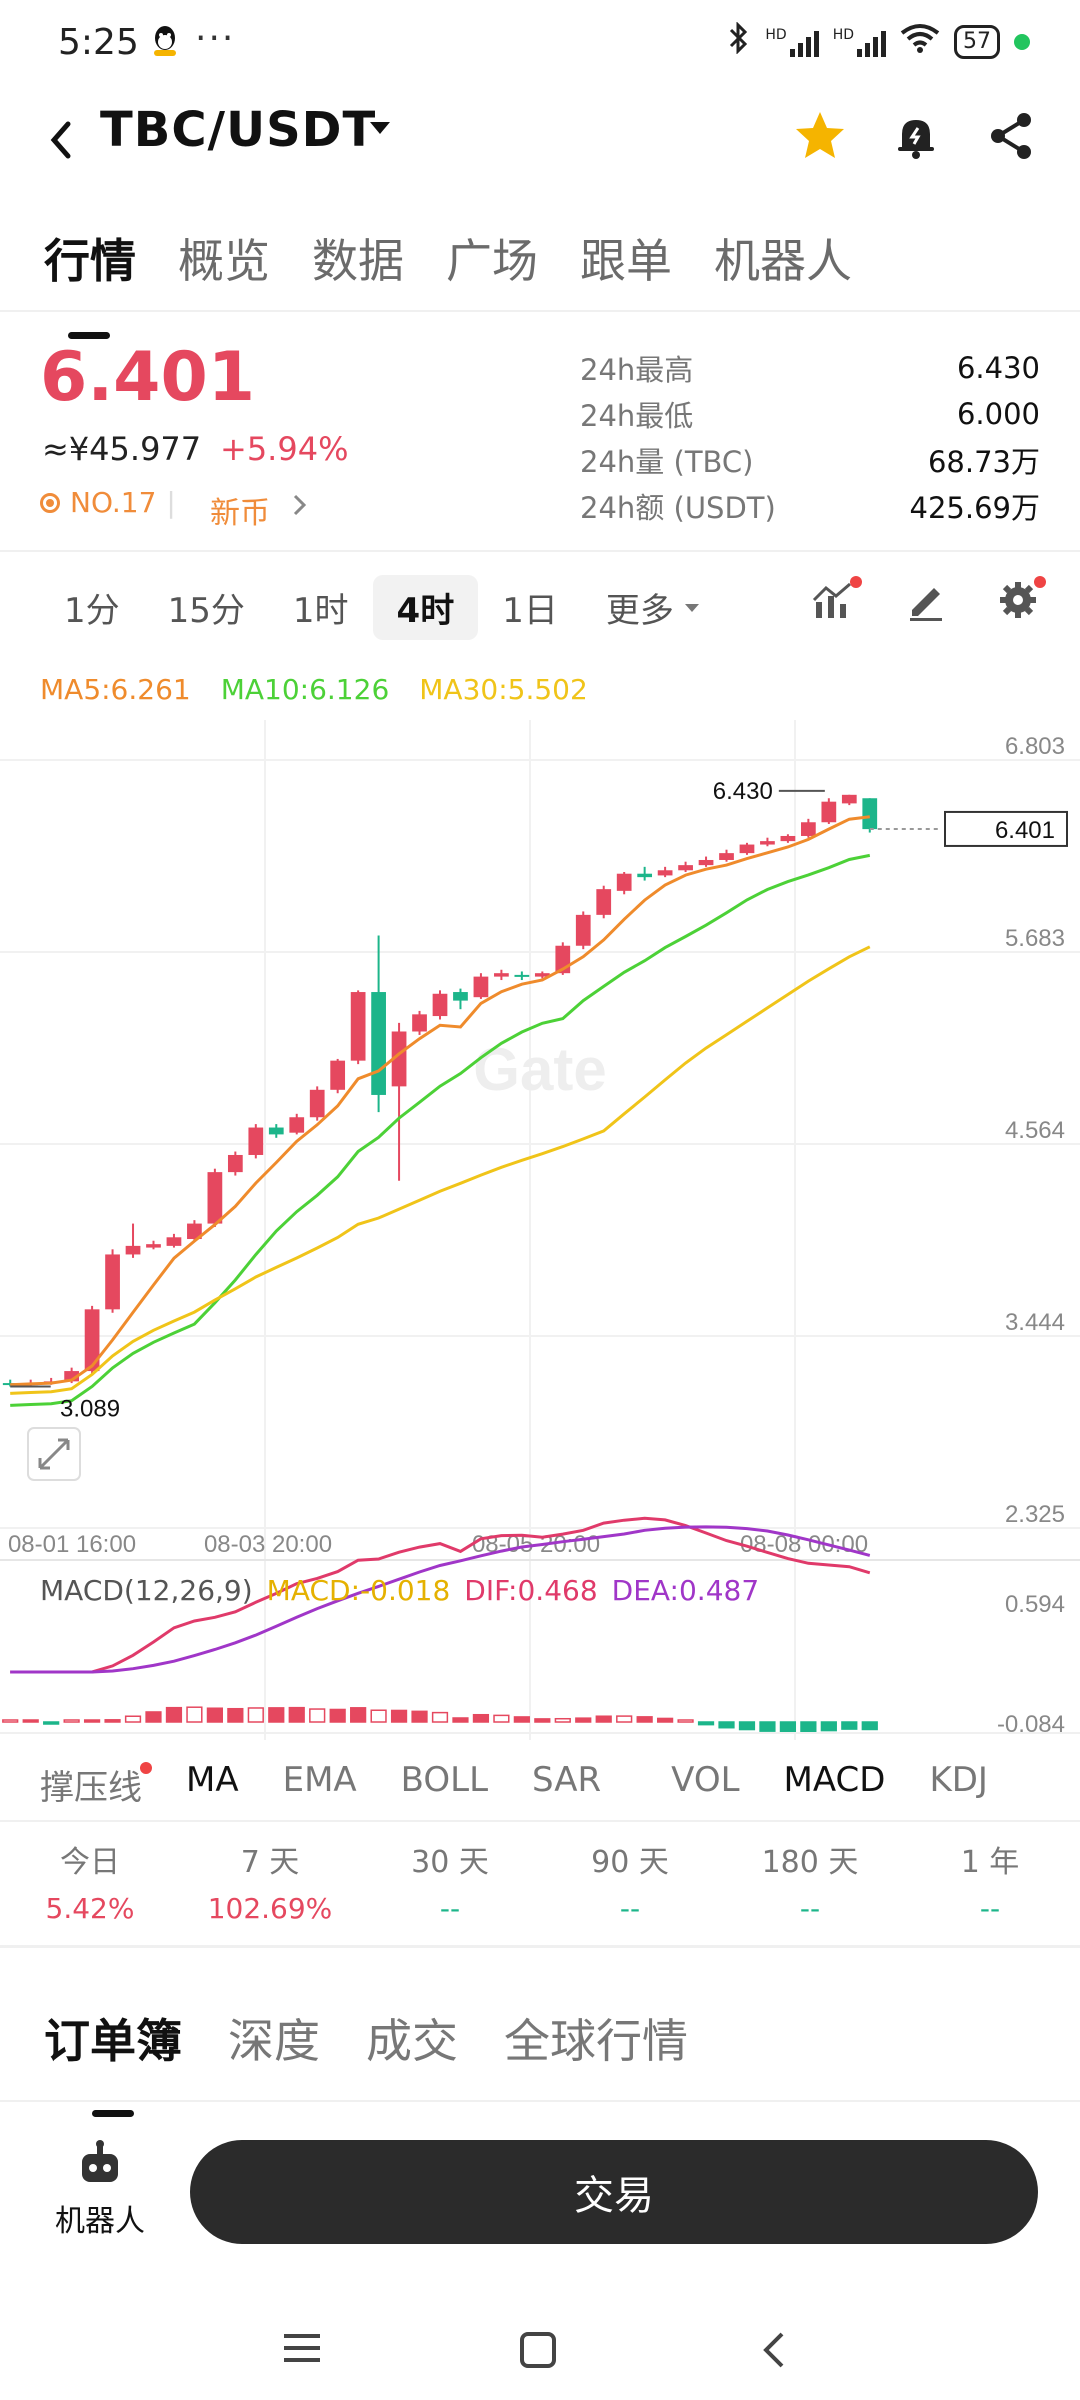 The width and height of the screenshot is (1080, 2400). What do you see at coordinates (444, 1780) in the screenshot?
I see `indicator-boll: BOLL` at bounding box center [444, 1780].